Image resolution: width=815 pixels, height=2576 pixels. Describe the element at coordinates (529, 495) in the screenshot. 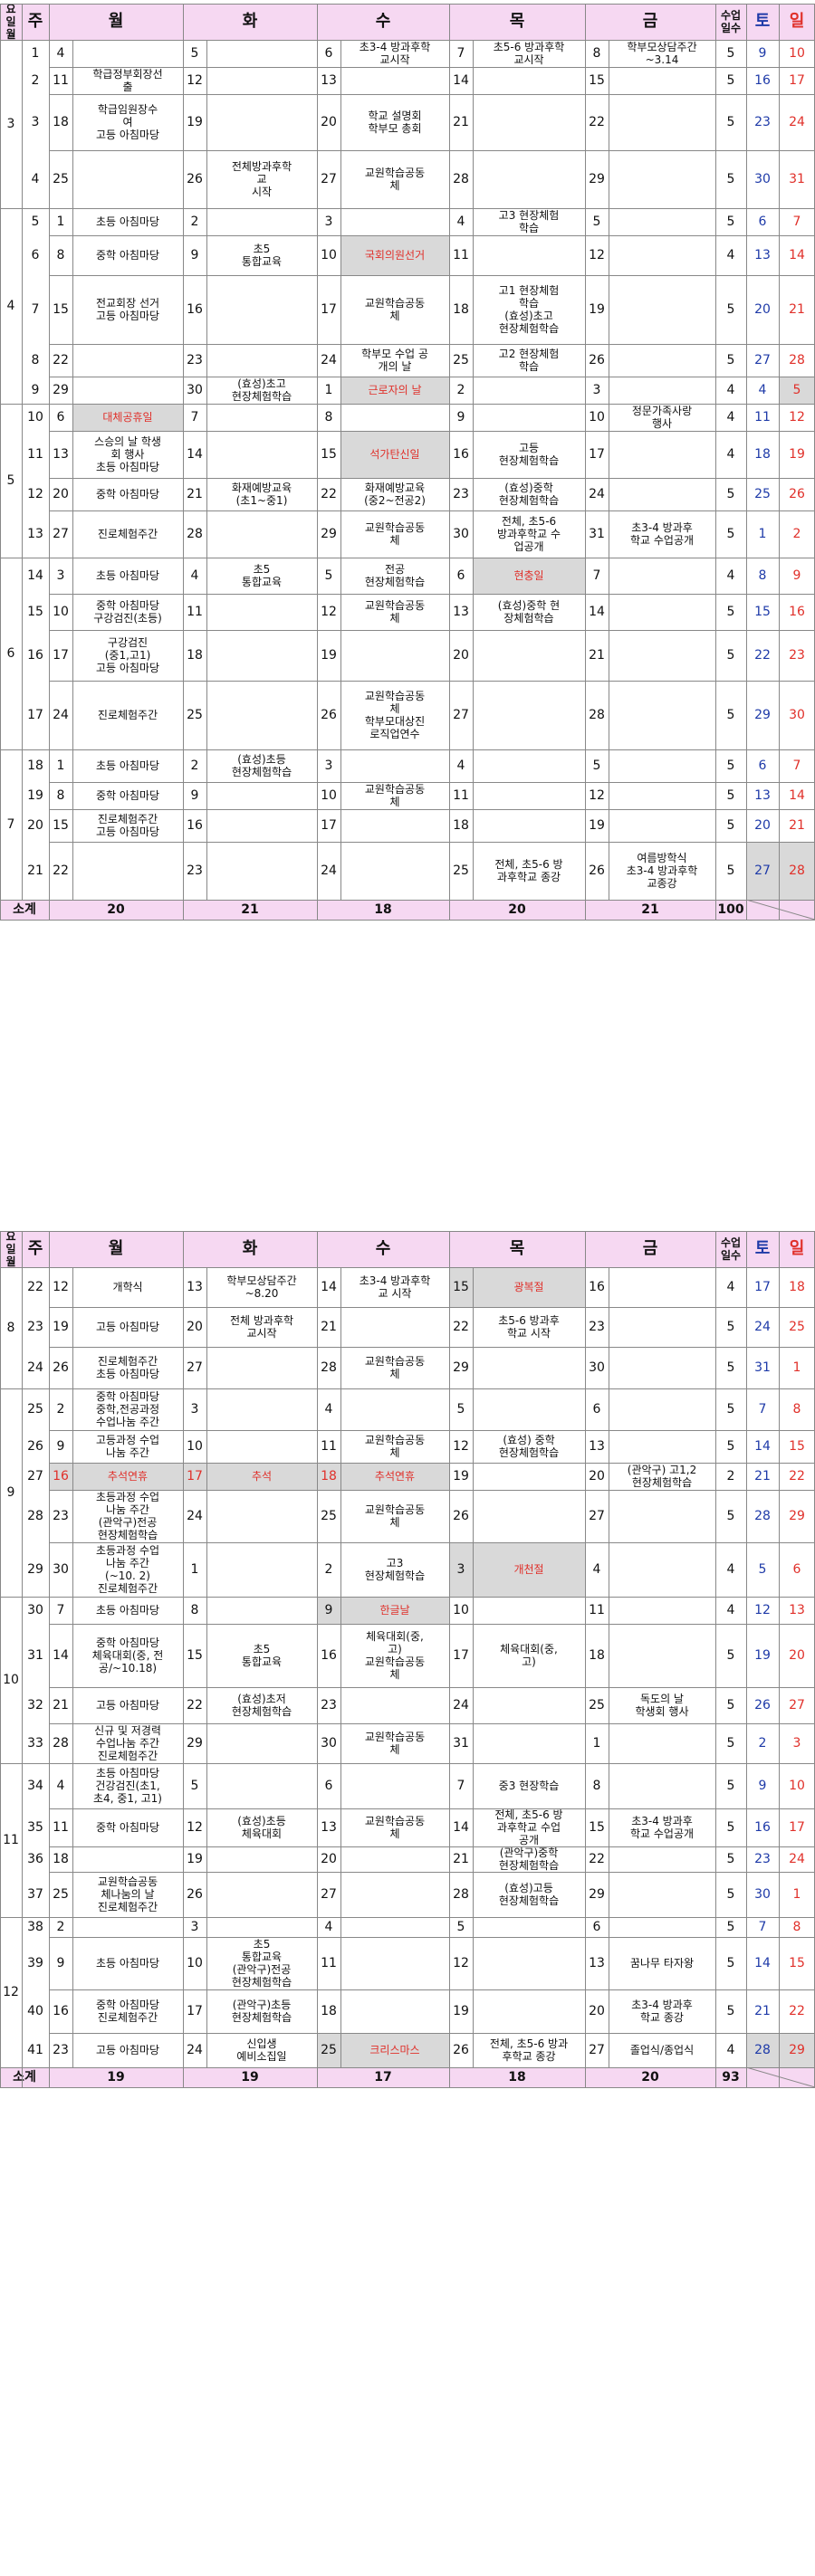

I see `event-thu: (효성)중학 현장체험학습` at that location.